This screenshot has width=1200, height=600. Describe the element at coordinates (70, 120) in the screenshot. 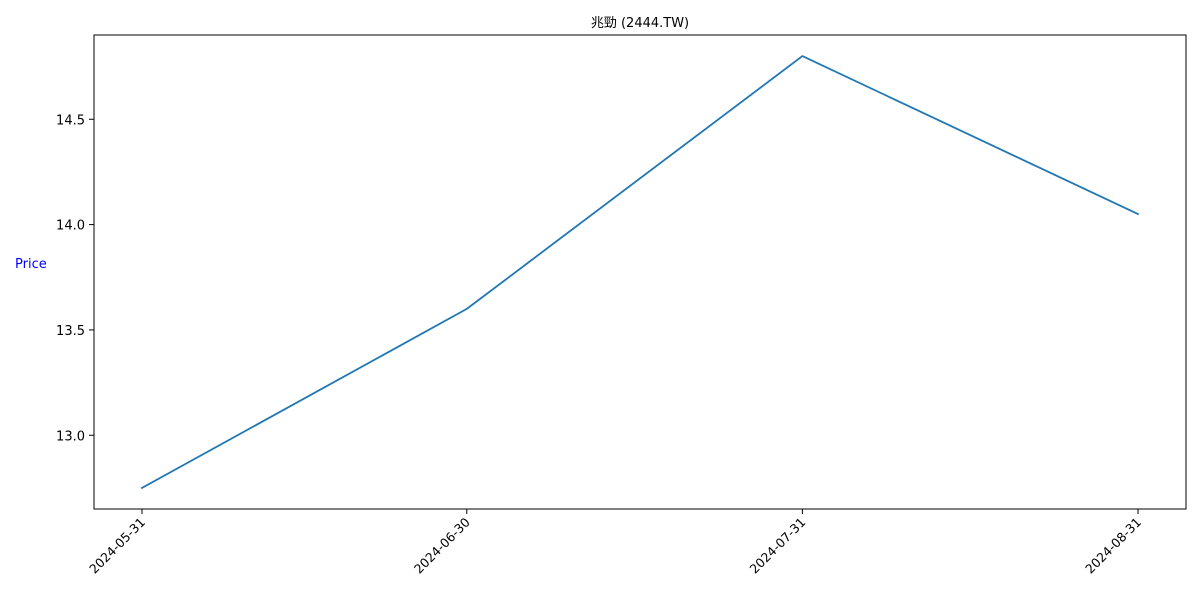

I see `y-tick-label: 14.5` at that location.